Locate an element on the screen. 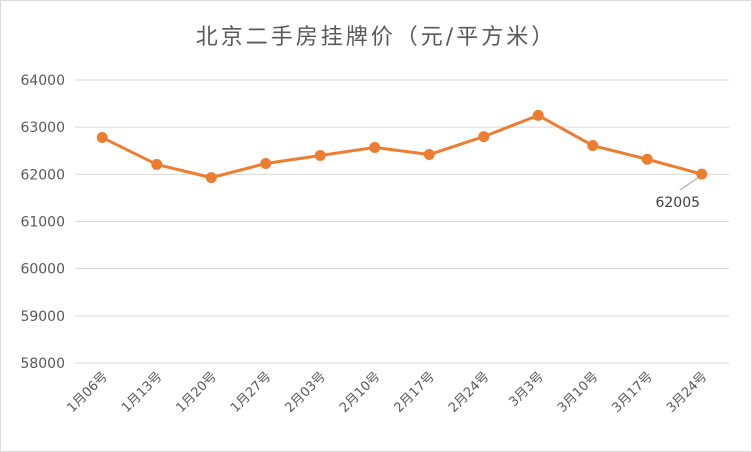 This screenshot has height=452, width=752. x-tick-label: 2月10号 is located at coordinates (360, 392).